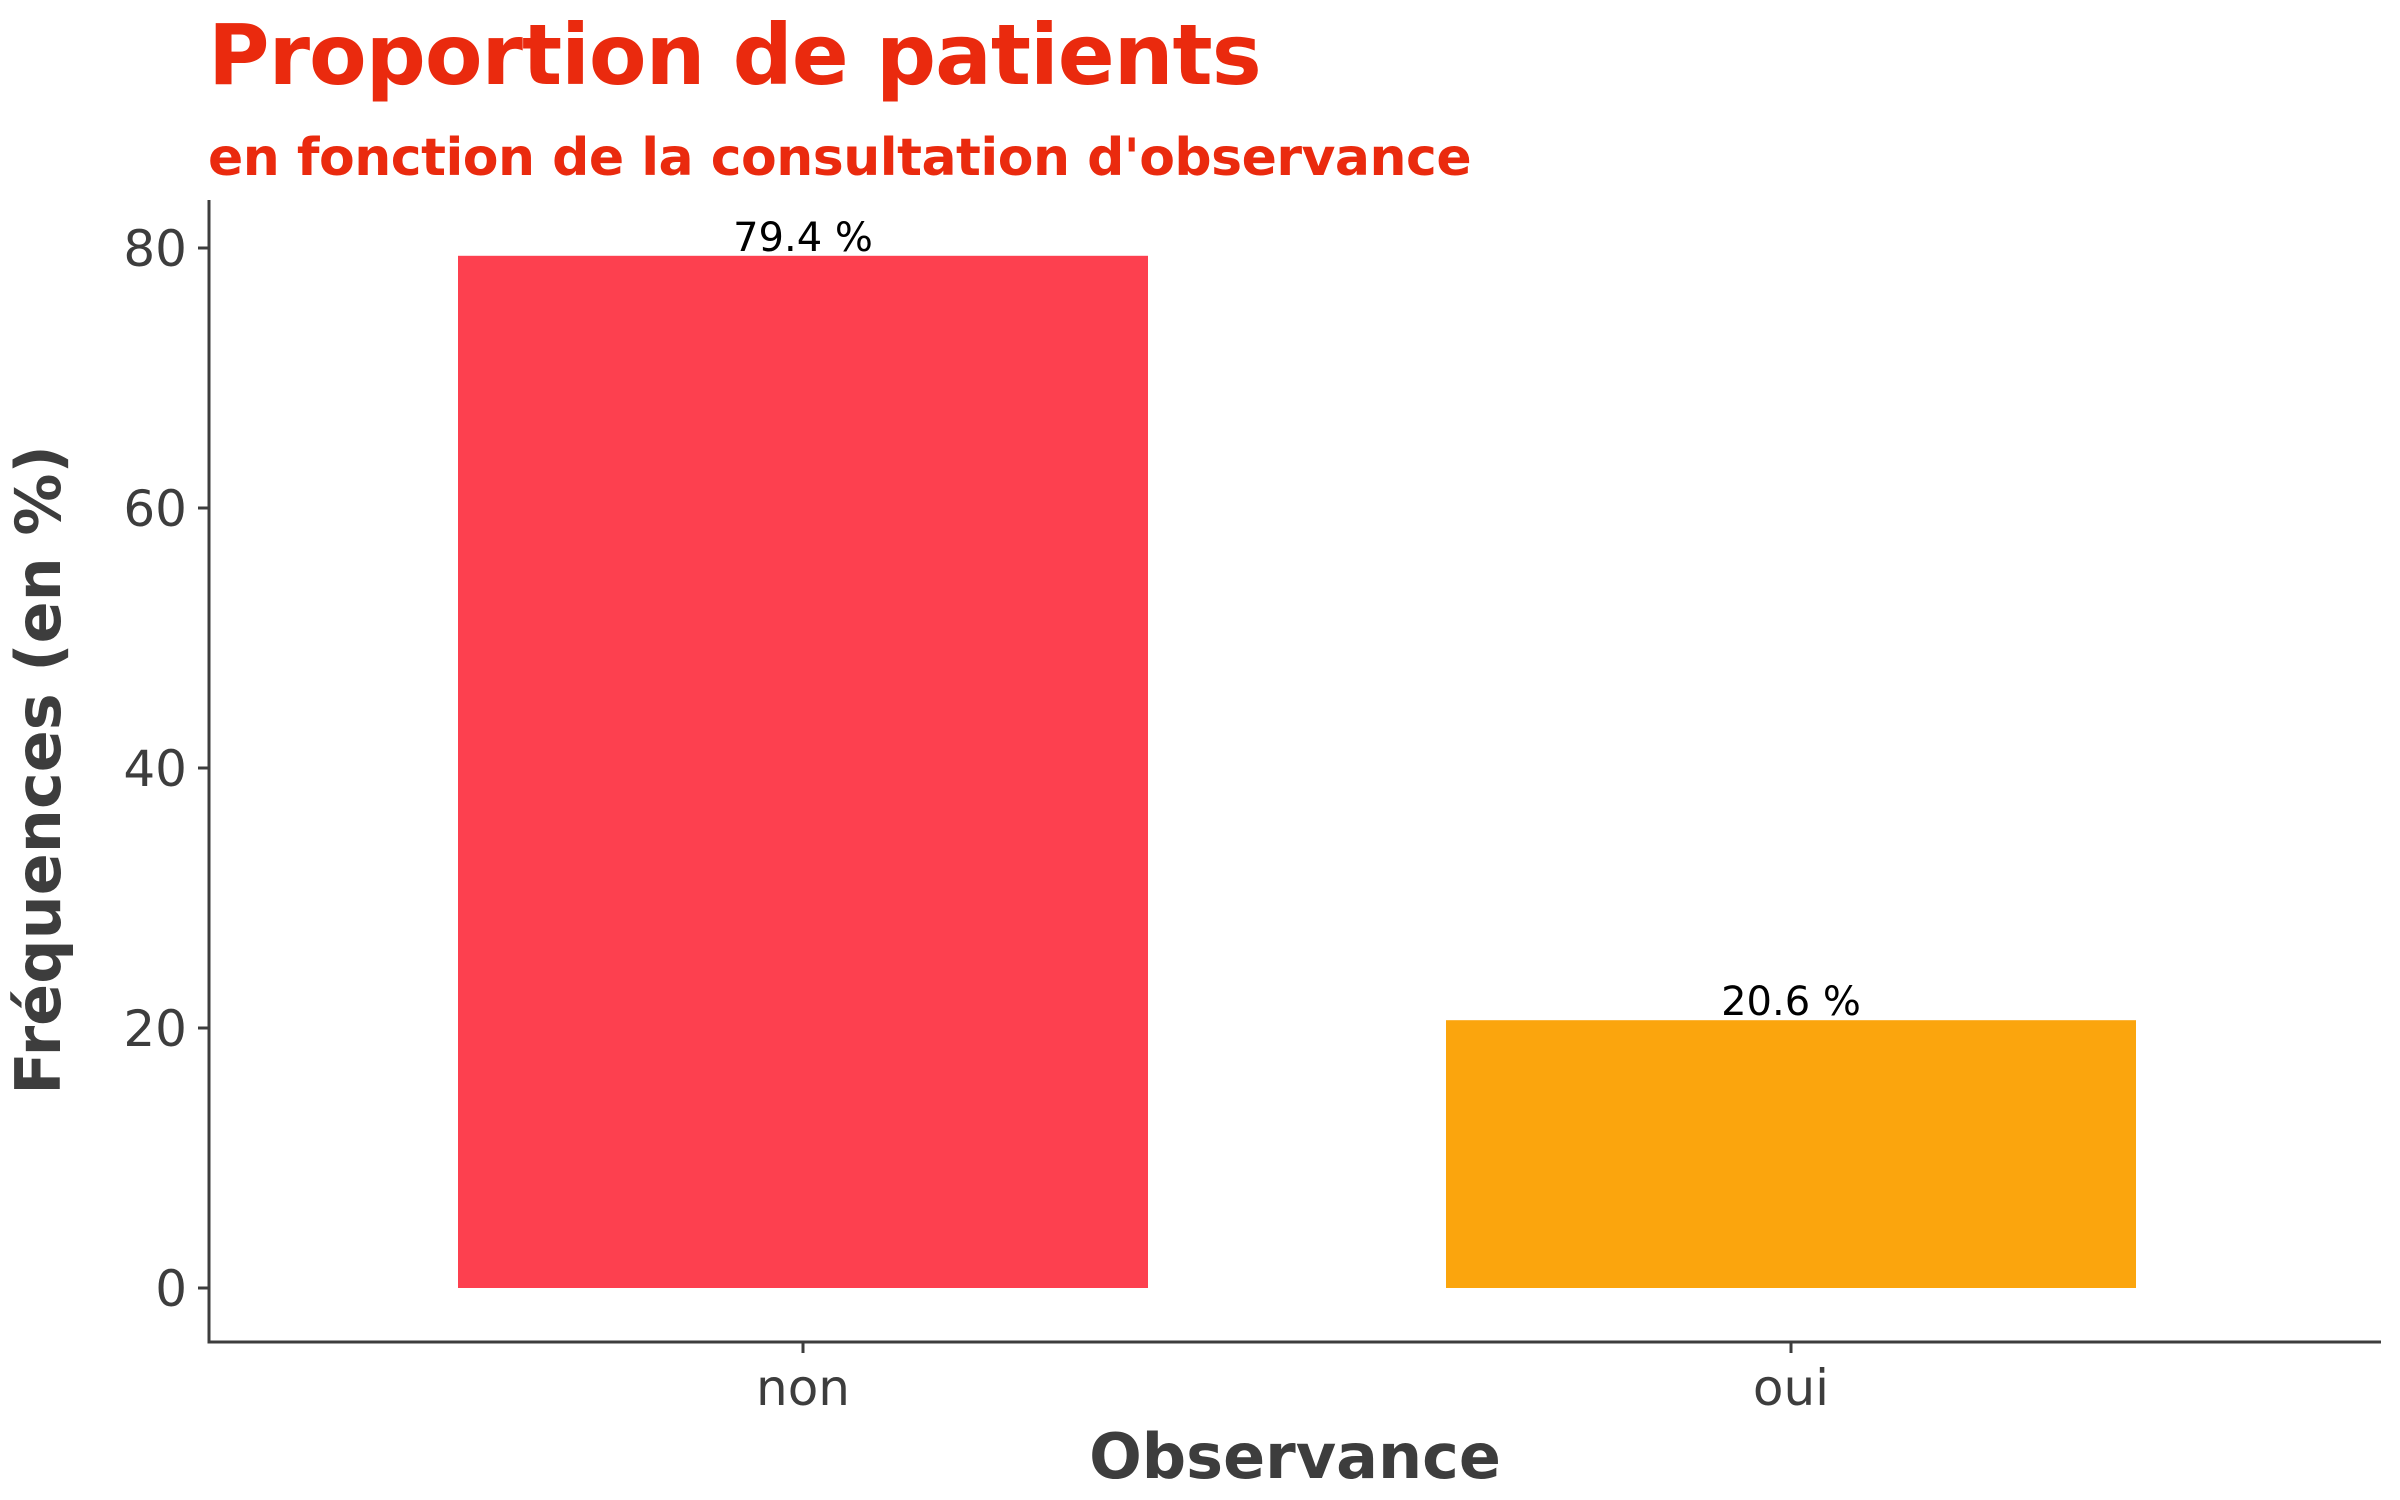 Image resolution: width=2400 pixels, height=1500 pixels. I want to click on y-axis: 0 20 40 60 80, so click(166, 769).